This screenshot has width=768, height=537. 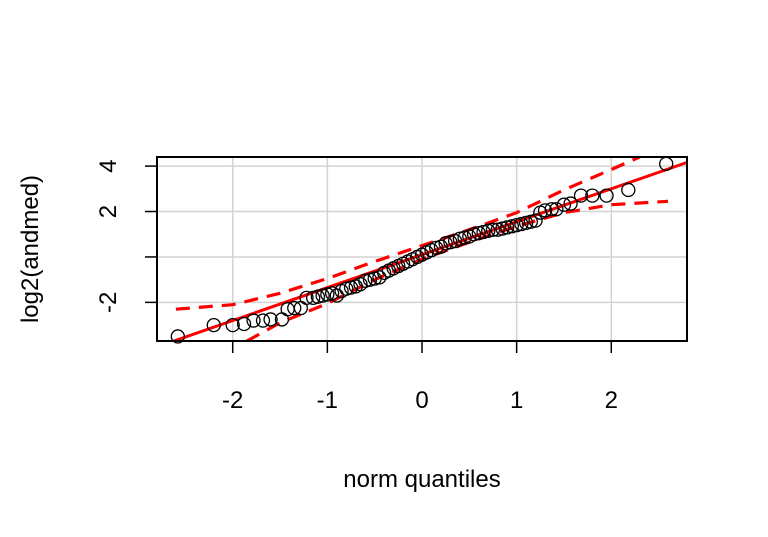 What do you see at coordinates (457, 270) in the screenshot?
I see `envelope-lower-line` at bounding box center [457, 270].